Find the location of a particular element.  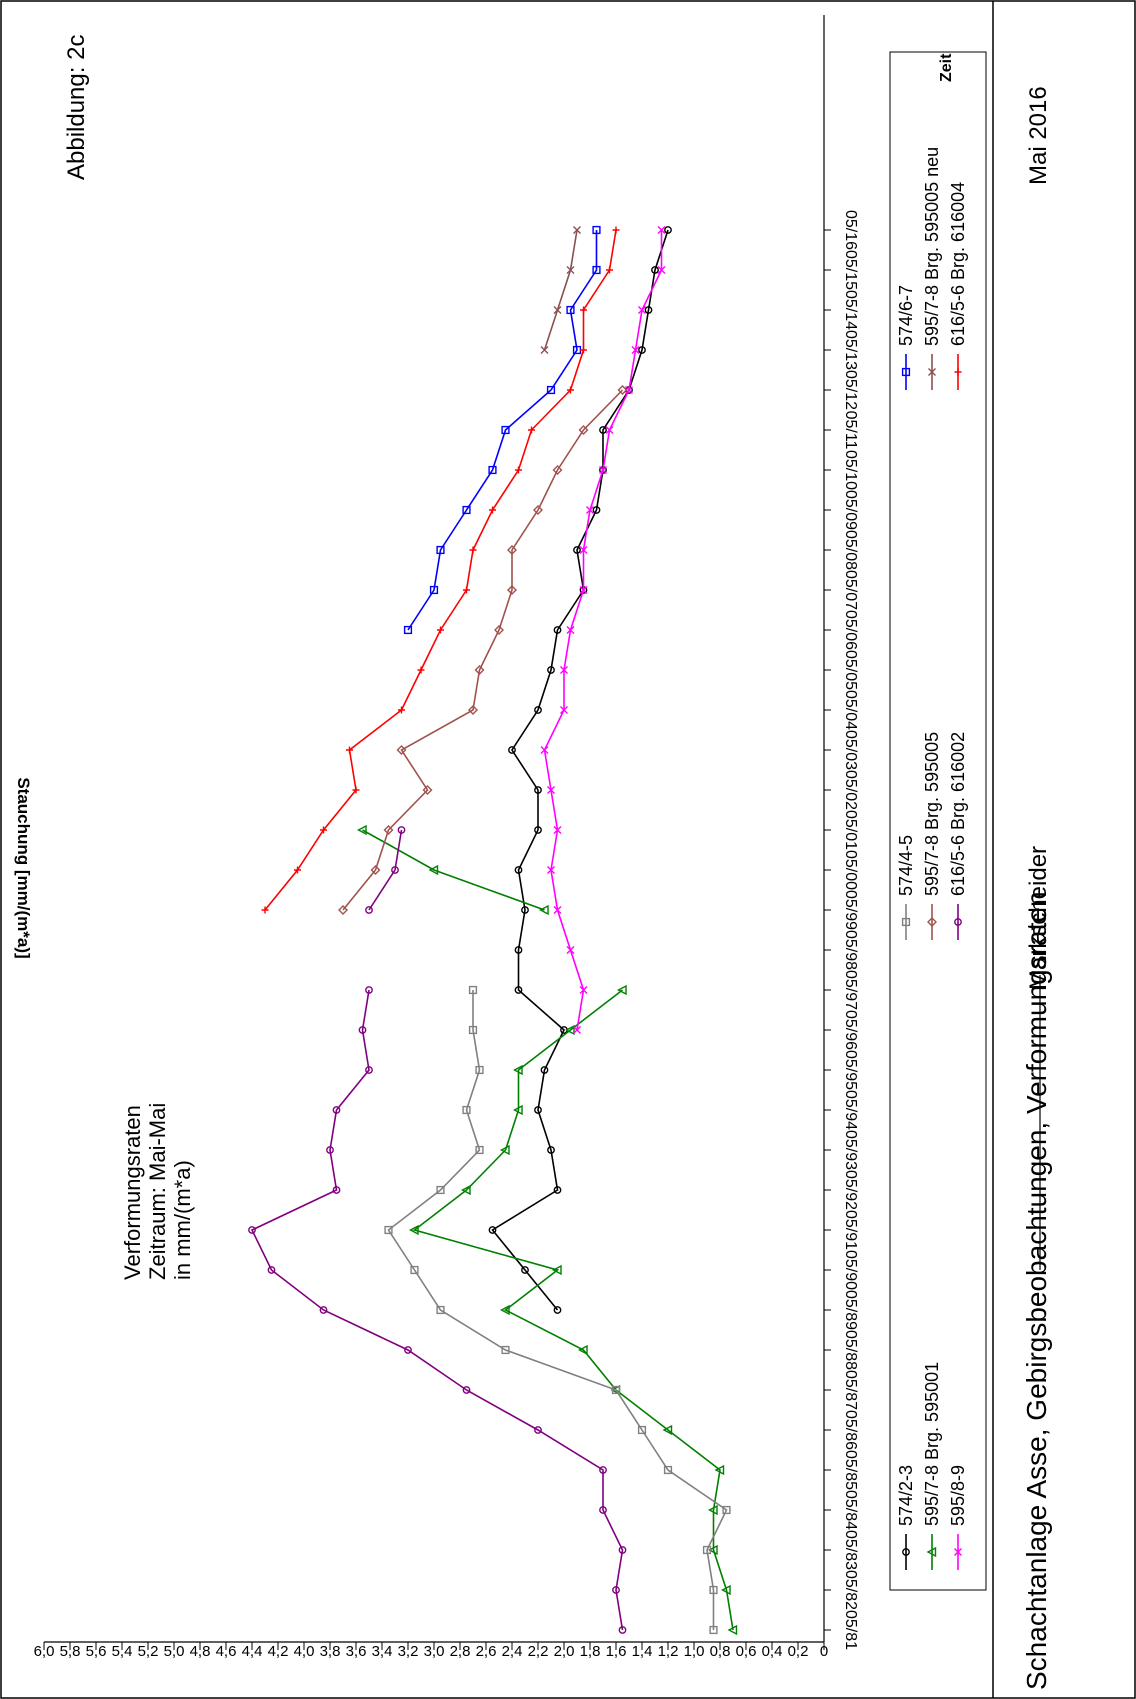

legend-label: 595/7-8 Brg. 595005 neu is located at coordinates (932, 246).